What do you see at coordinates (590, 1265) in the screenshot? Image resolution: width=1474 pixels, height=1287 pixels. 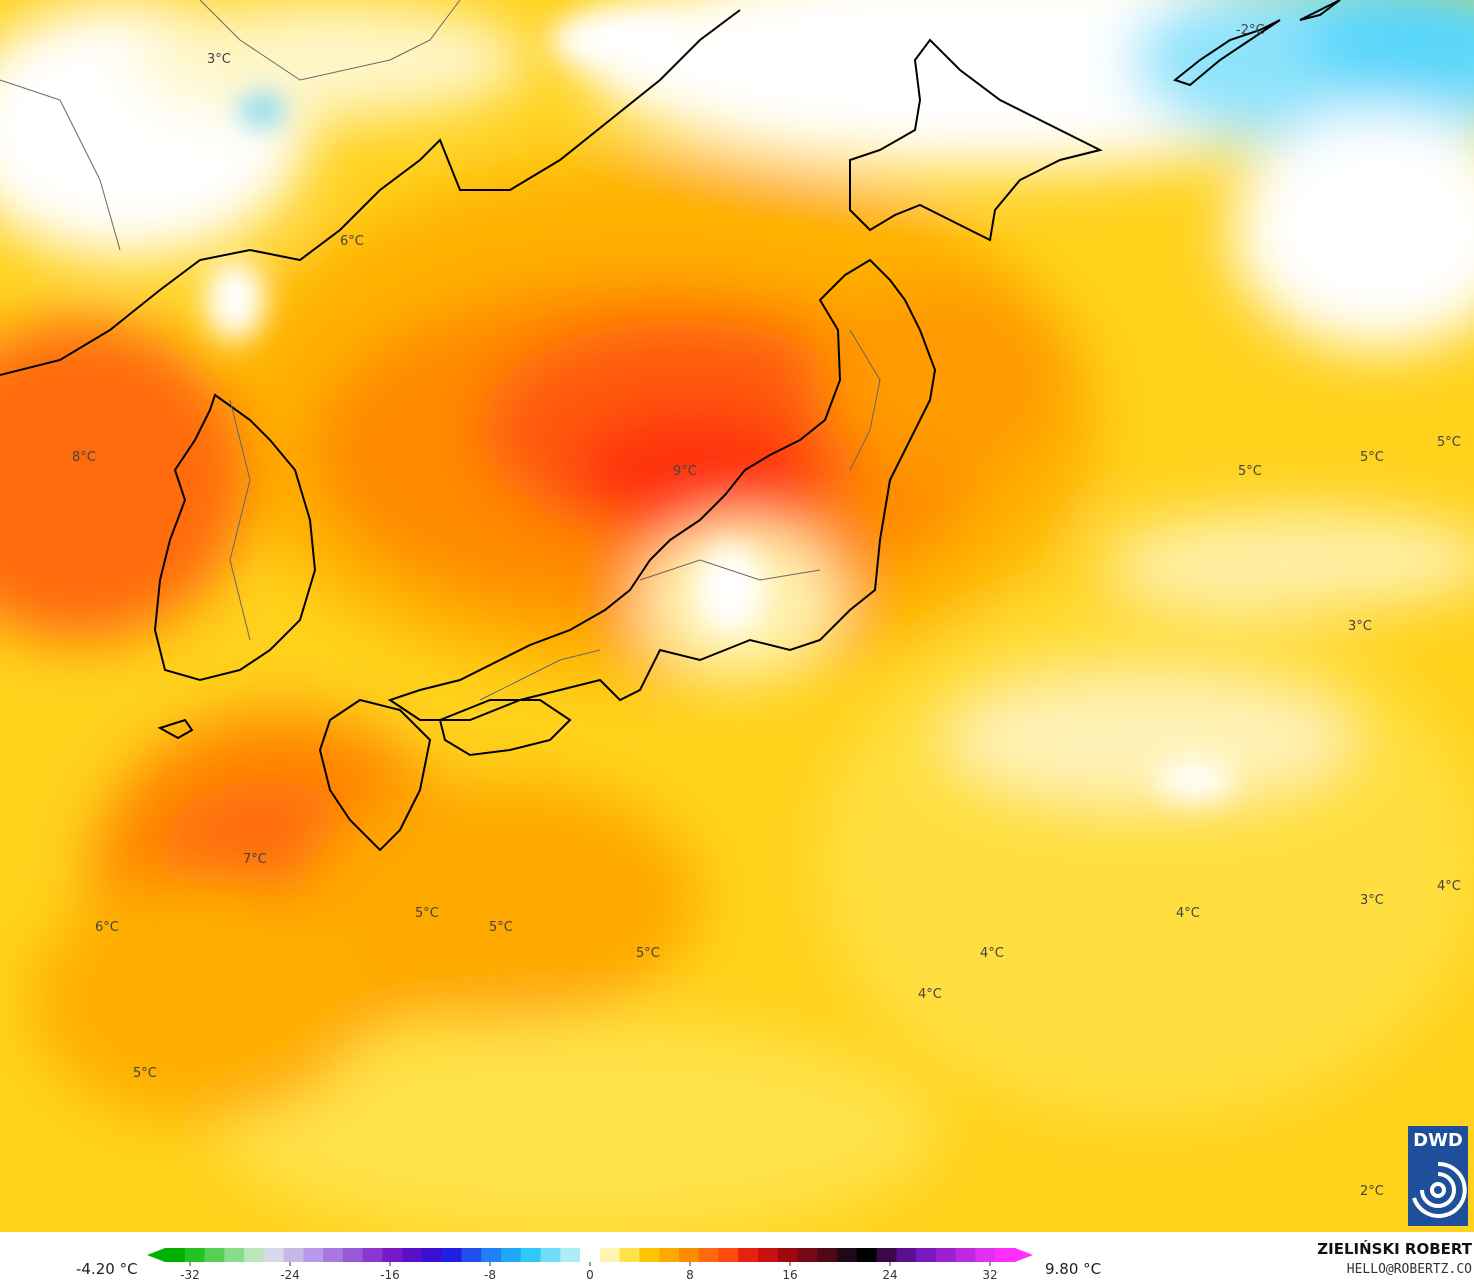 I see `color-scale: -32 -24 -16 -8 0 8 16 24 32` at bounding box center [590, 1265].